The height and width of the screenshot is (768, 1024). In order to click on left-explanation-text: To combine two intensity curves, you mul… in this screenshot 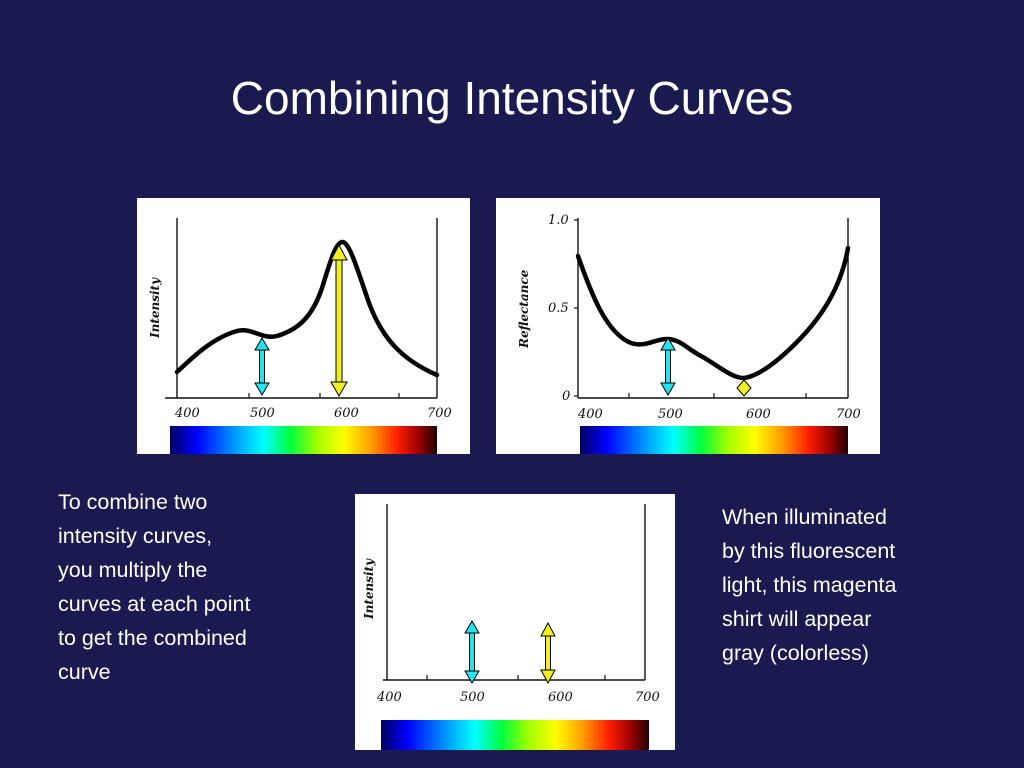, I will do `click(154, 587)`.